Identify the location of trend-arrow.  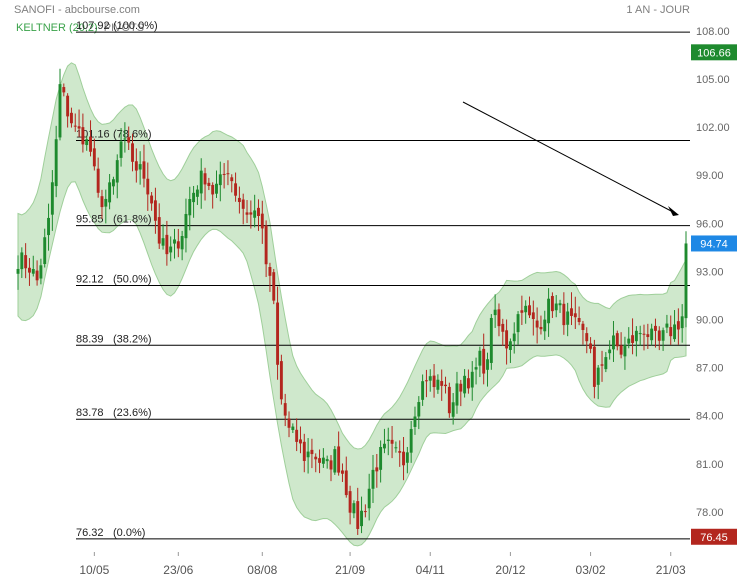
(570, 158).